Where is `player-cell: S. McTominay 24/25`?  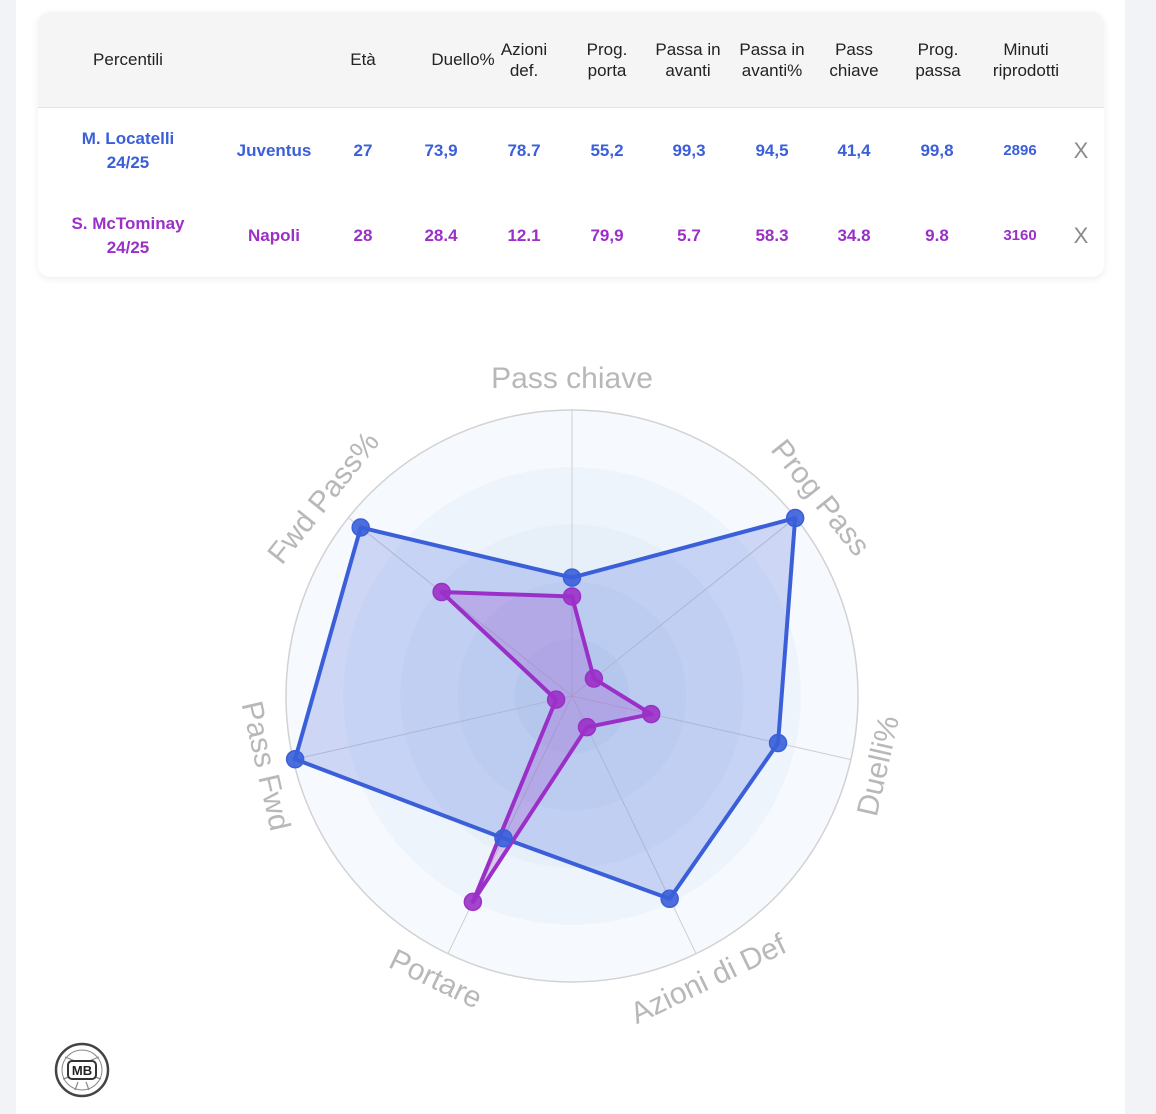
player-cell: S. McTominay 24/25 is located at coordinates (128, 235).